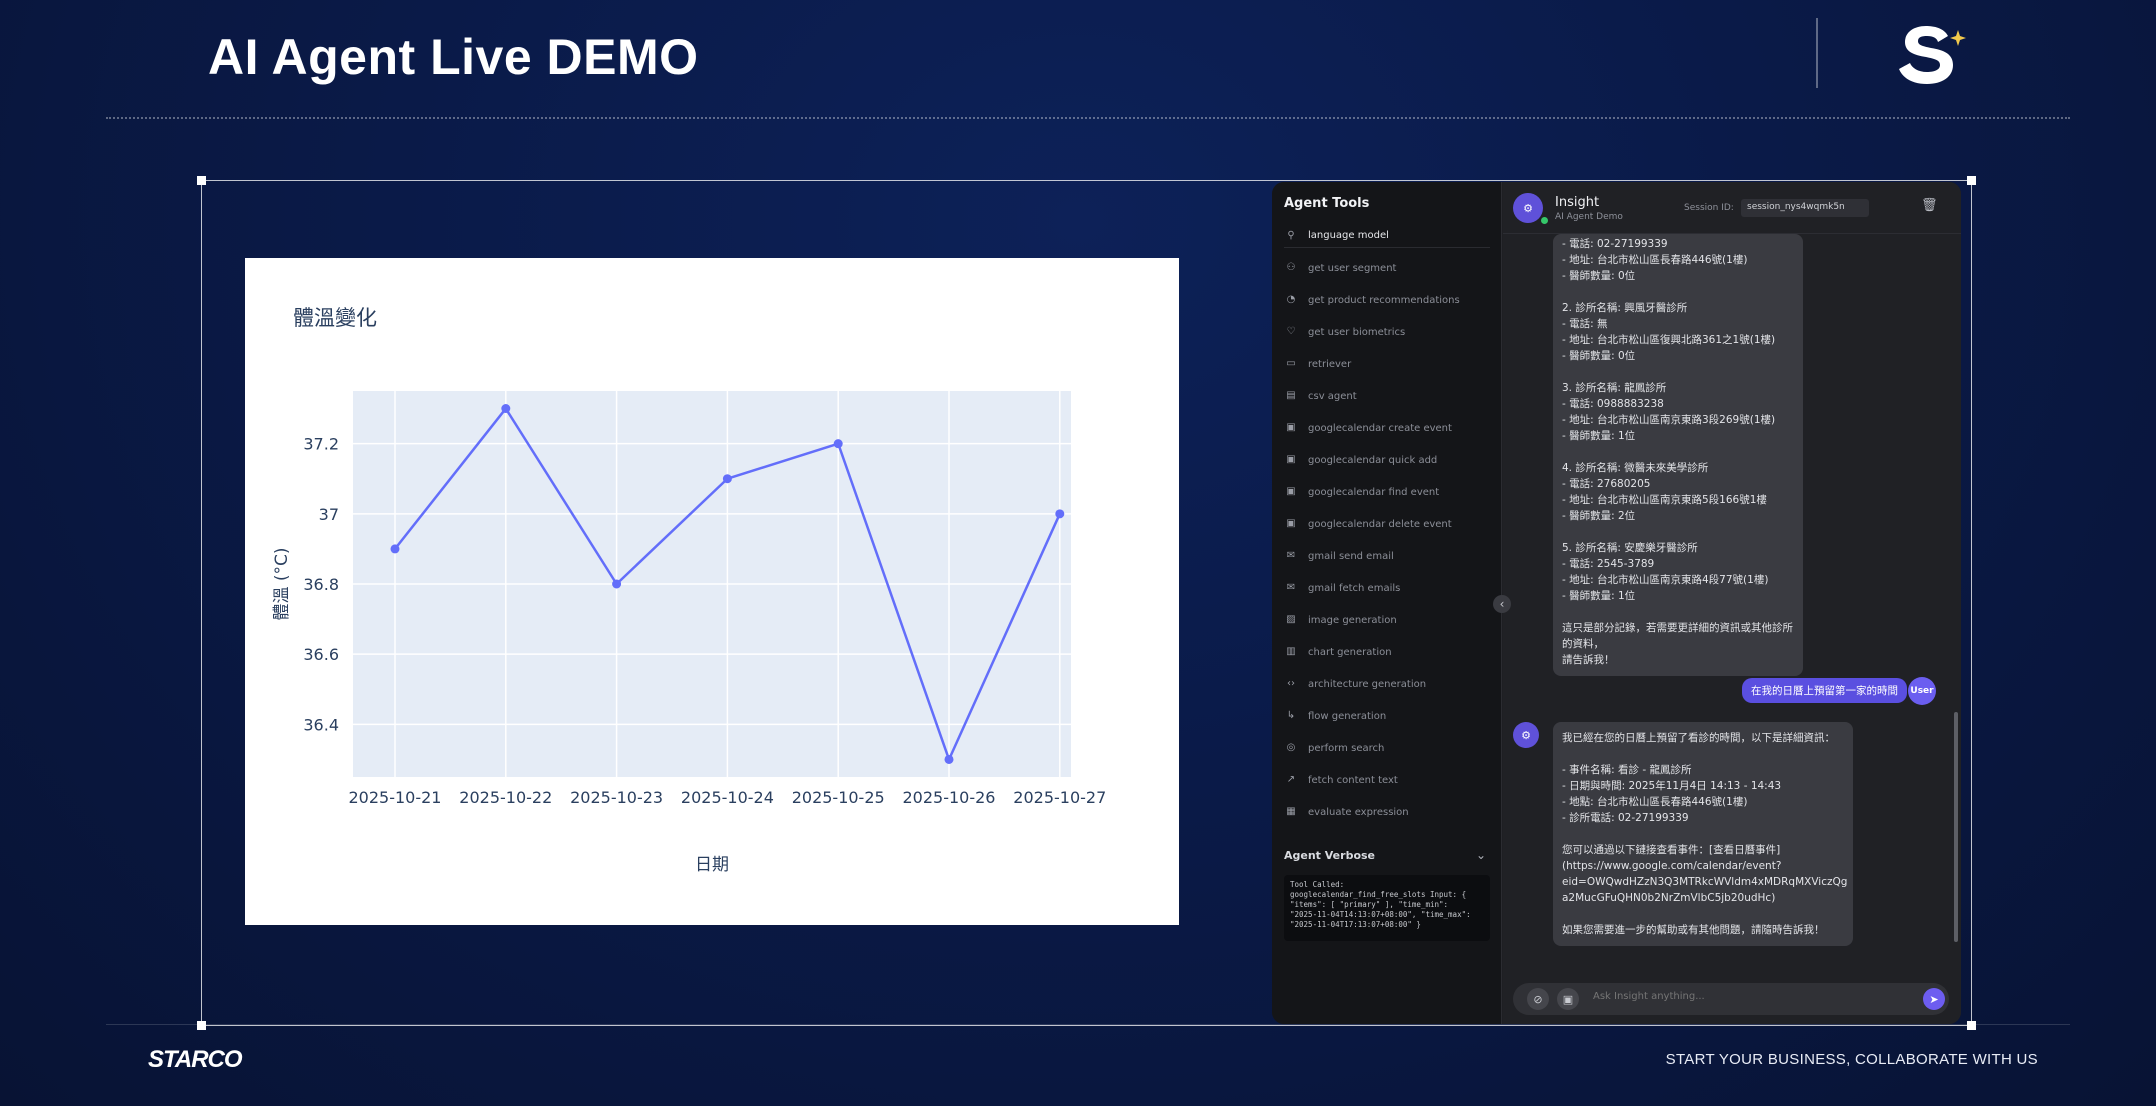 This screenshot has height=1106, width=2156. Describe the element at coordinates (321, 654) in the screenshot. I see `y-tick-label: 36.6` at that location.